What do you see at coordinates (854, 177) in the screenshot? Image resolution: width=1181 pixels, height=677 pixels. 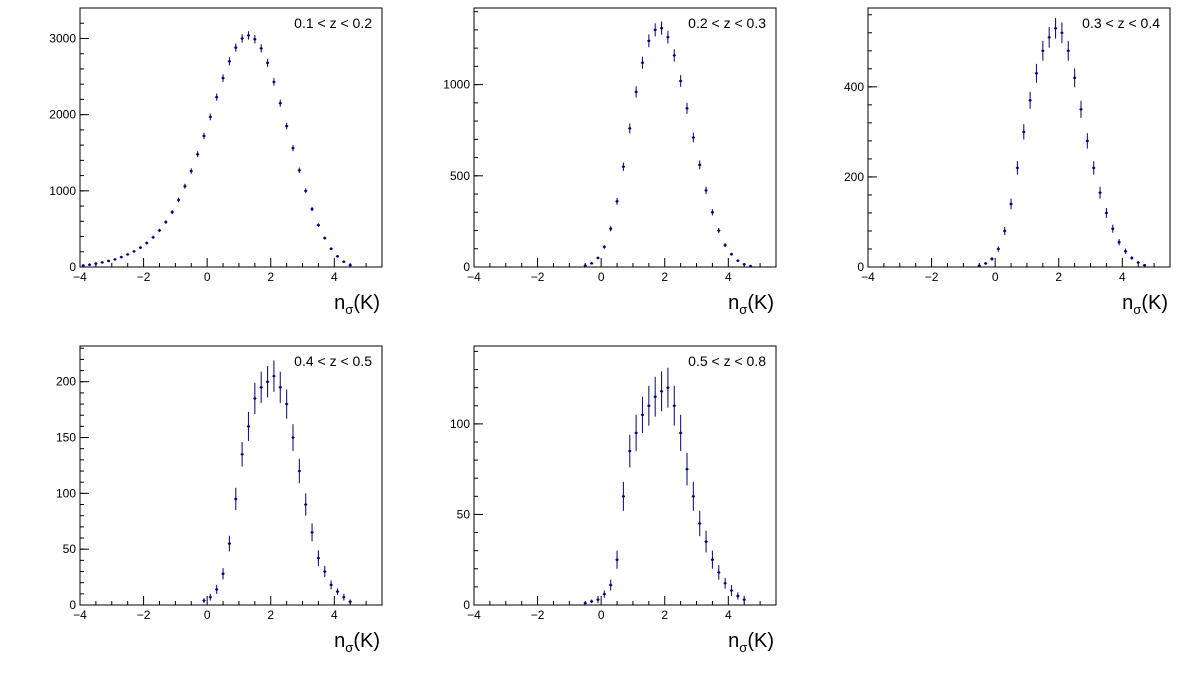 I see `y-tick-label: 200` at bounding box center [854, 177].